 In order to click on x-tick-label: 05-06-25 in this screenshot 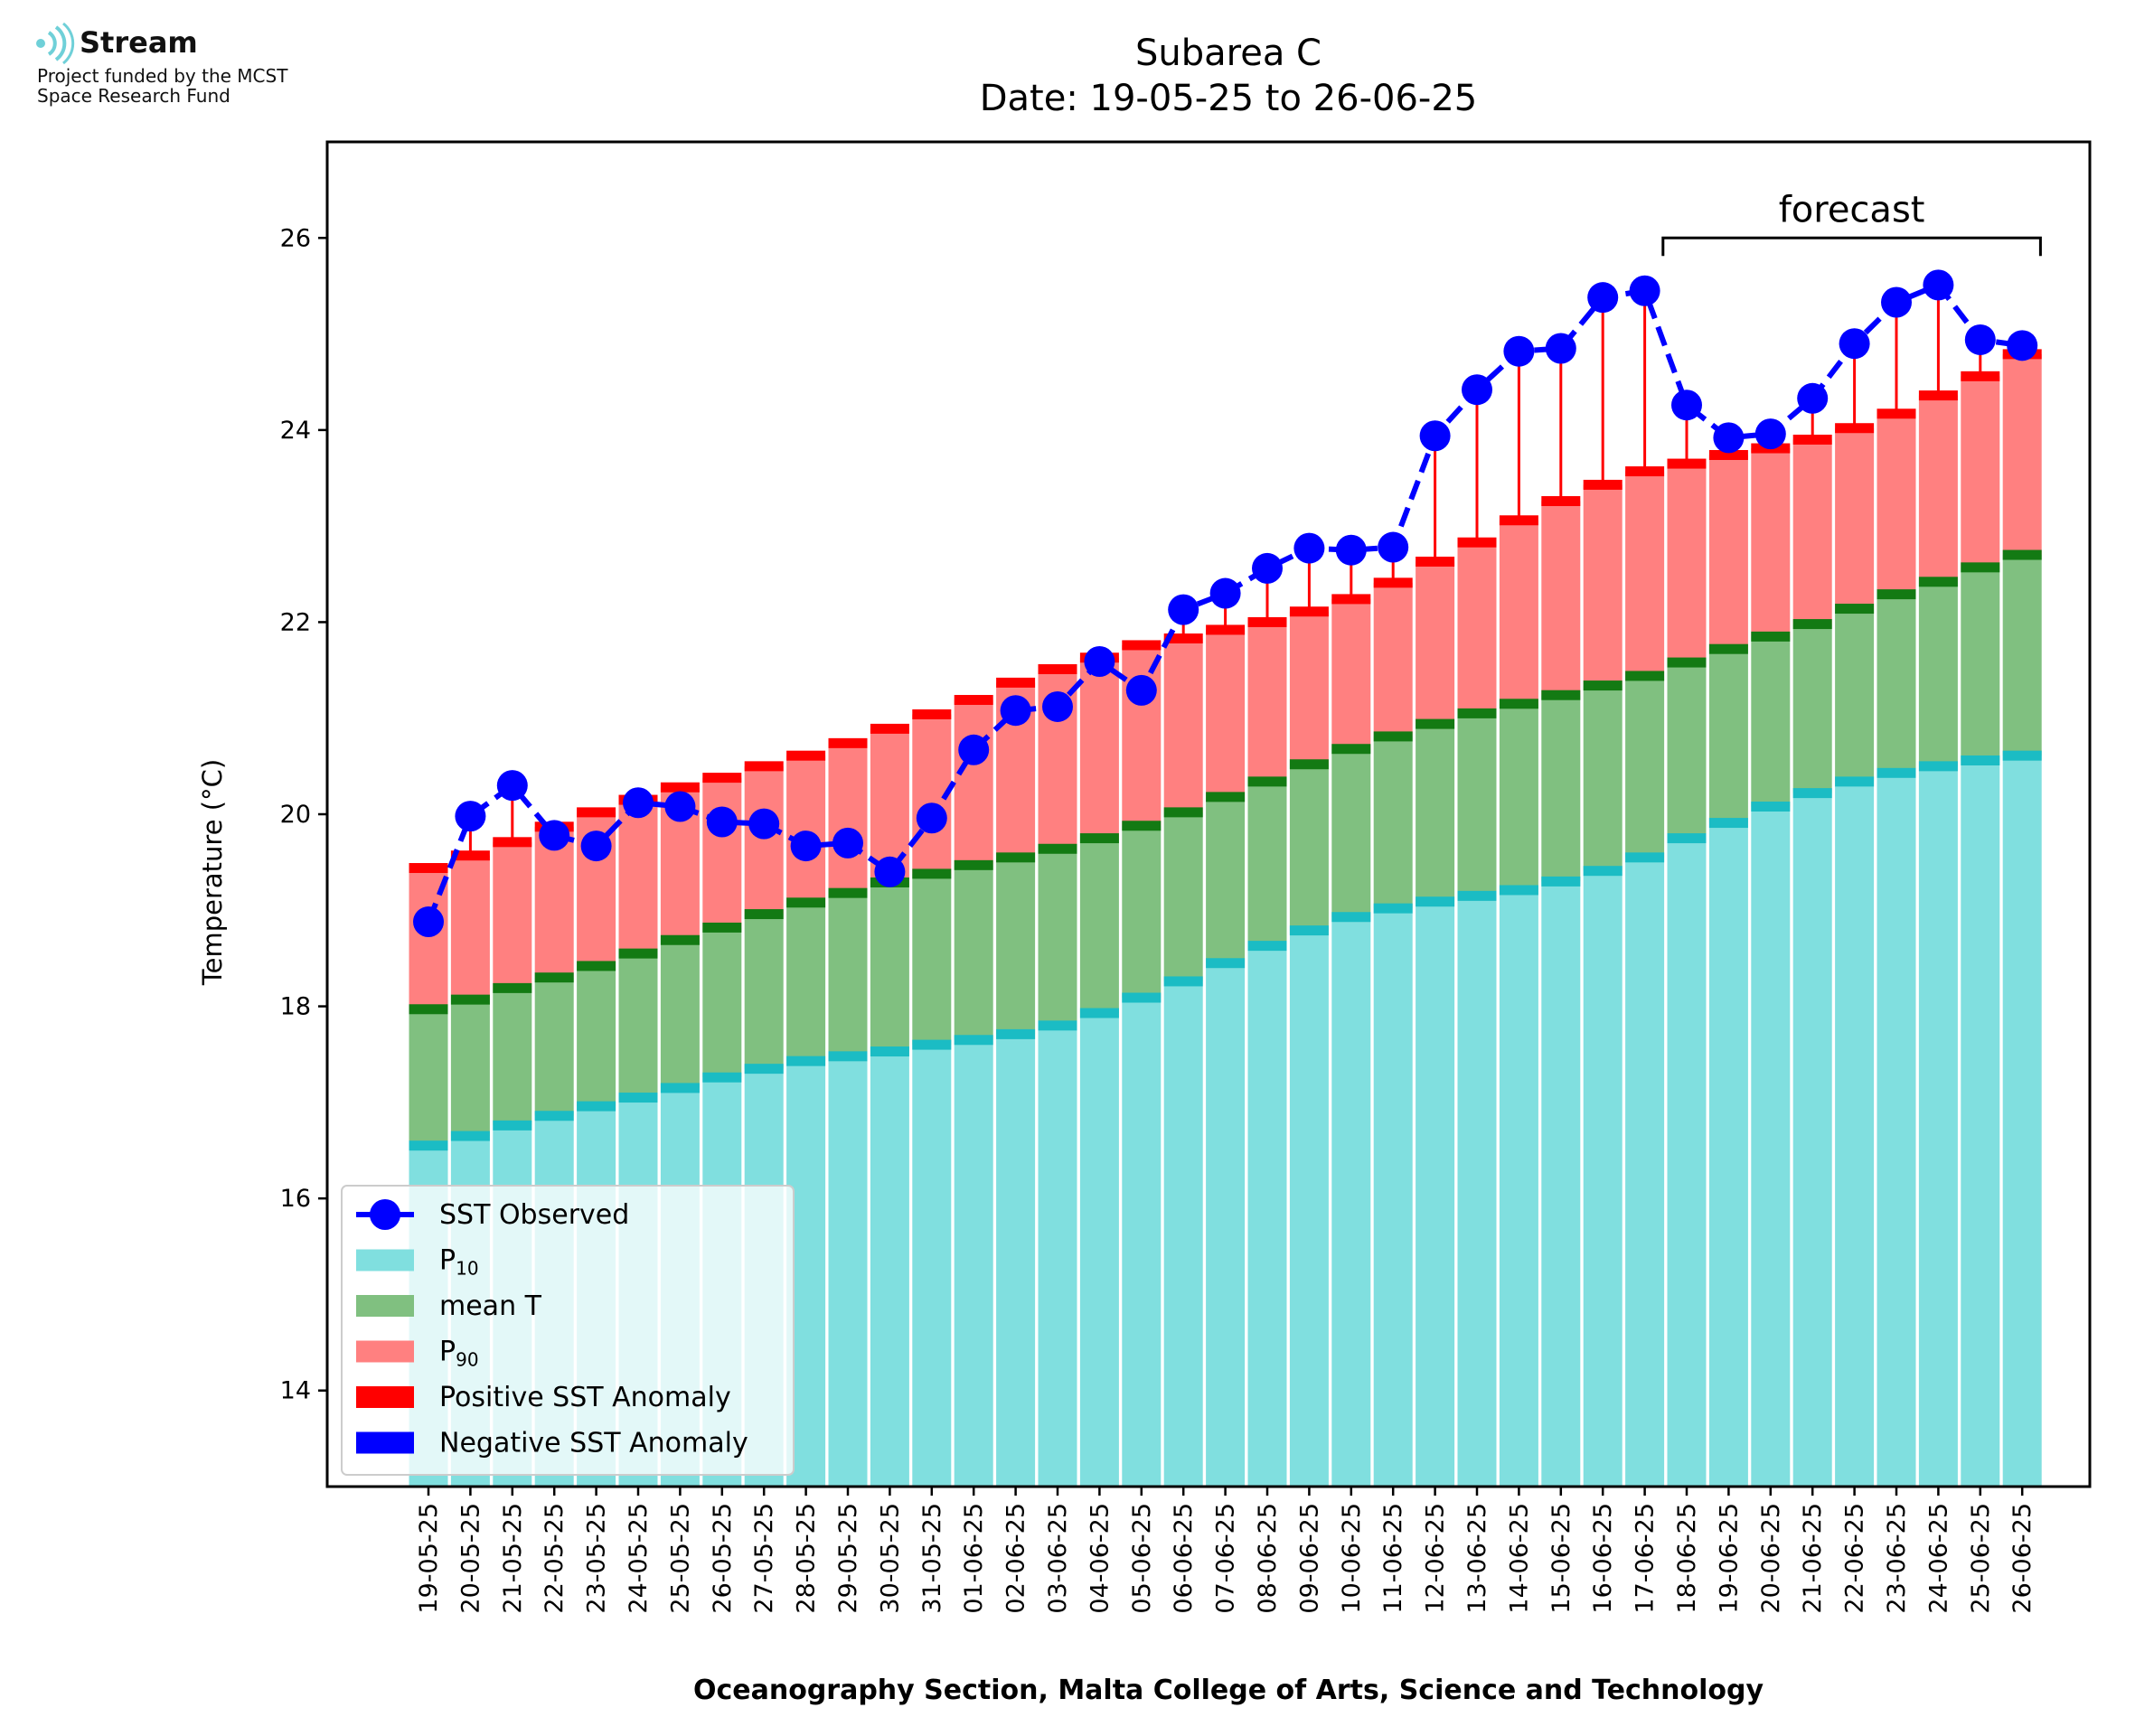, I will do `click(1142, 1558)`.